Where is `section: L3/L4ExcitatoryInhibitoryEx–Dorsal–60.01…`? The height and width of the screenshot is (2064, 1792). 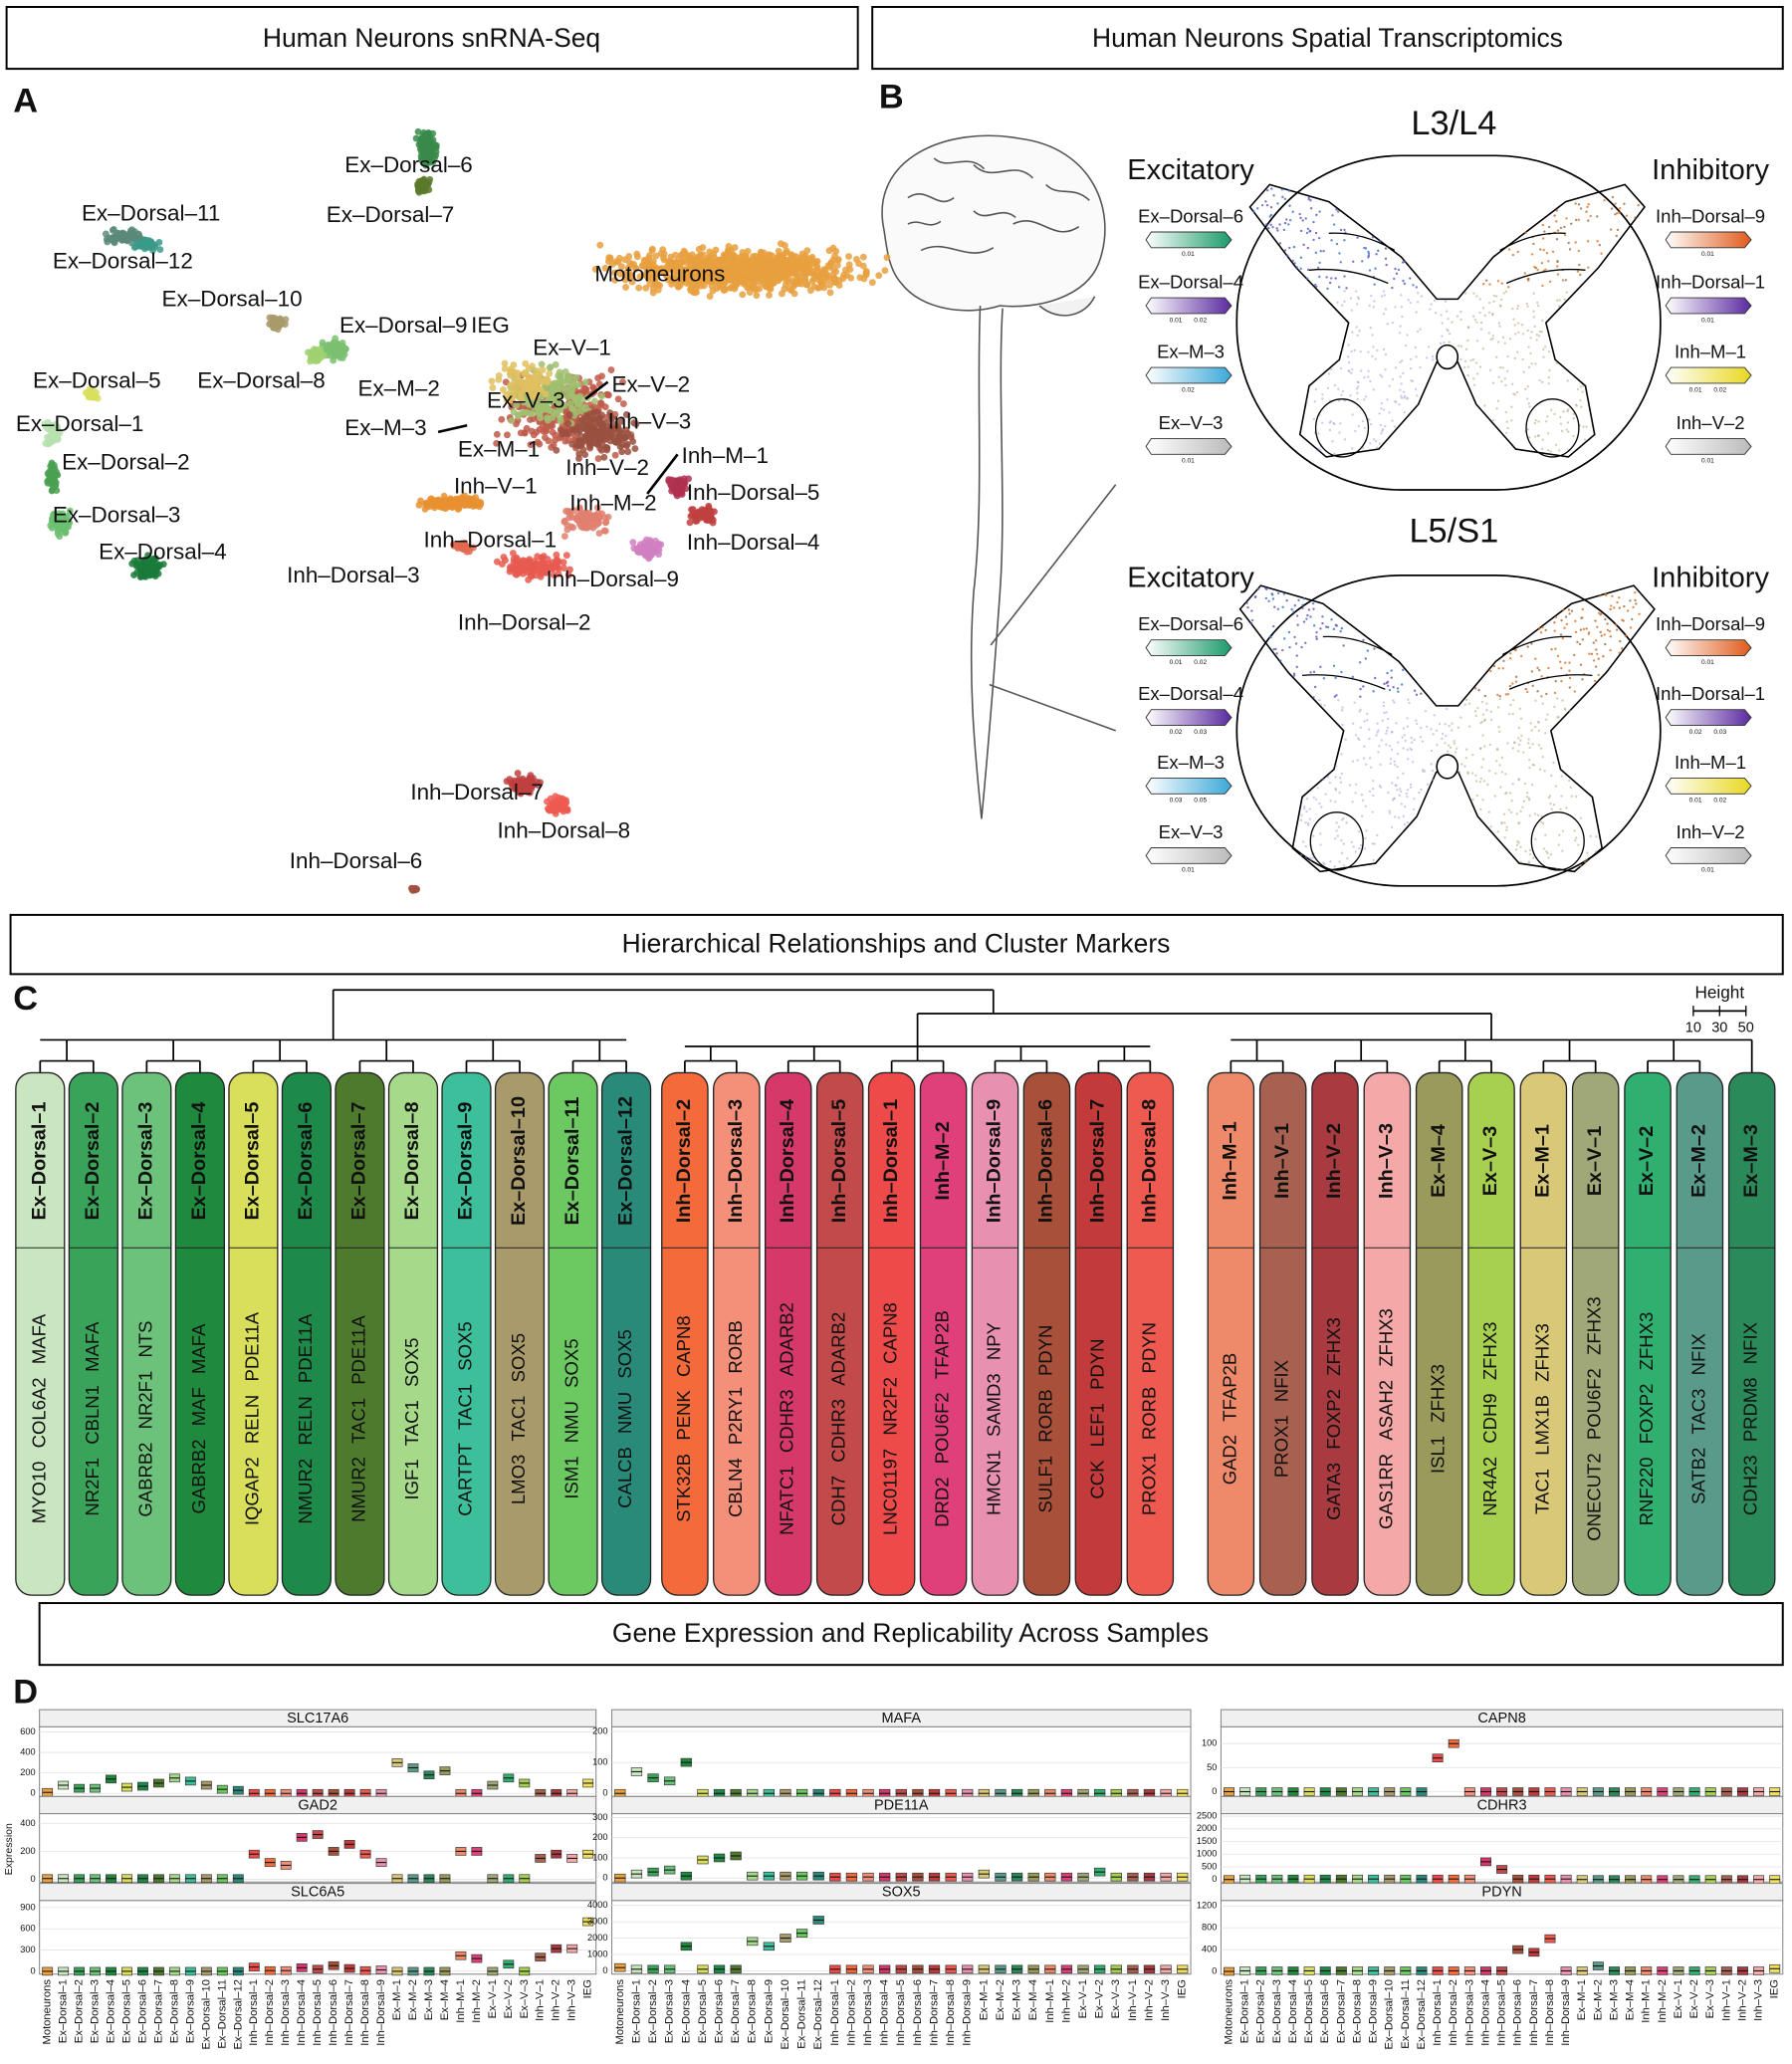
section: L3/L4ExcitatoryInhibitoryEx–Dorsal–60.01… is located at coordinates (1448, 297).